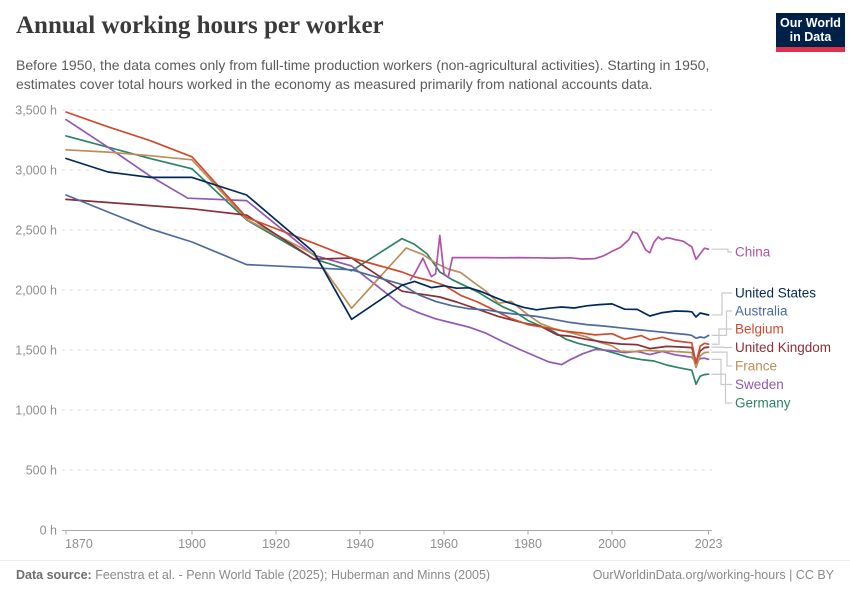 This screenshot has height=600, width=850. I want to click on label-connector-china, so click(721, 250).